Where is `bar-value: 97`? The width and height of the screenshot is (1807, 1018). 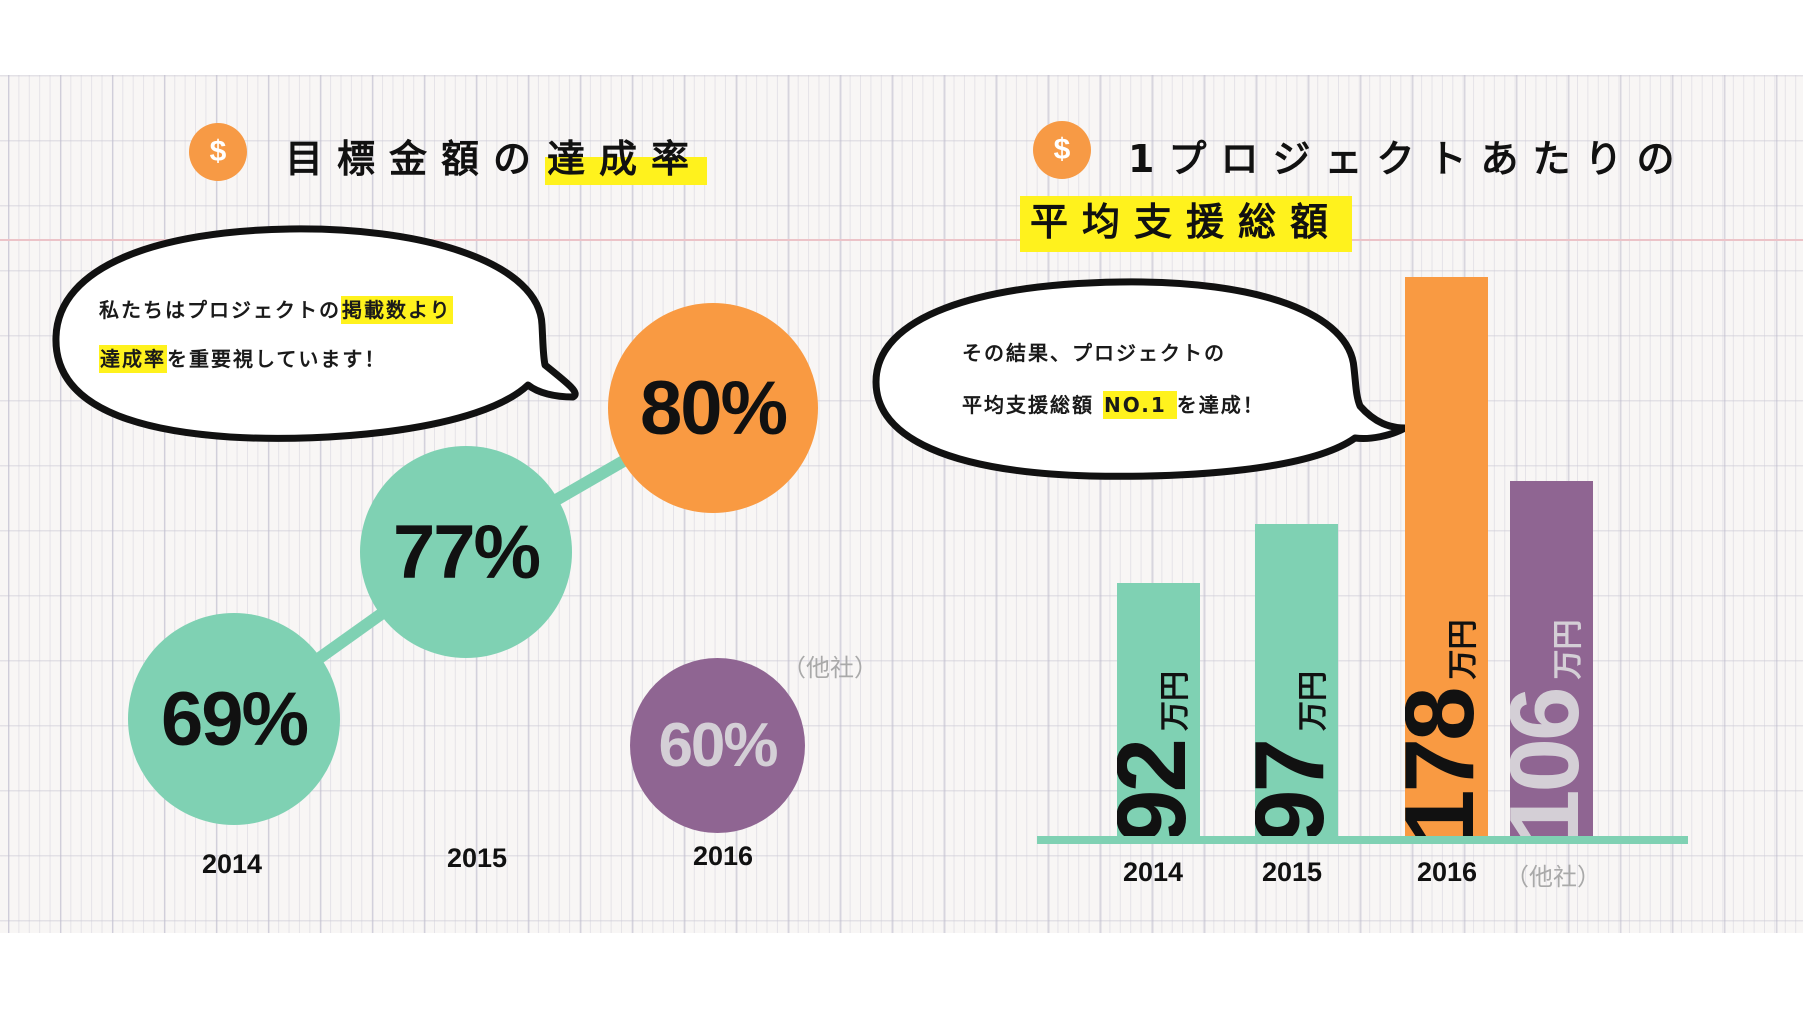 bar-value: 97 is located at coordinates (1296, 789).